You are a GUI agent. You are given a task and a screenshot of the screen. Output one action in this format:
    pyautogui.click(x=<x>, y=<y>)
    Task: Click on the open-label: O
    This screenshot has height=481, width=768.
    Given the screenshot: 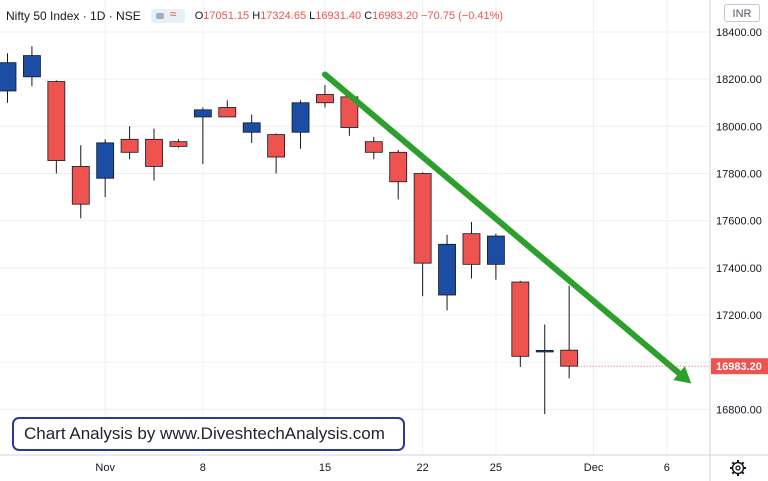 What is the action you would take?
    pyautogui.click(x=199, y=16)
    